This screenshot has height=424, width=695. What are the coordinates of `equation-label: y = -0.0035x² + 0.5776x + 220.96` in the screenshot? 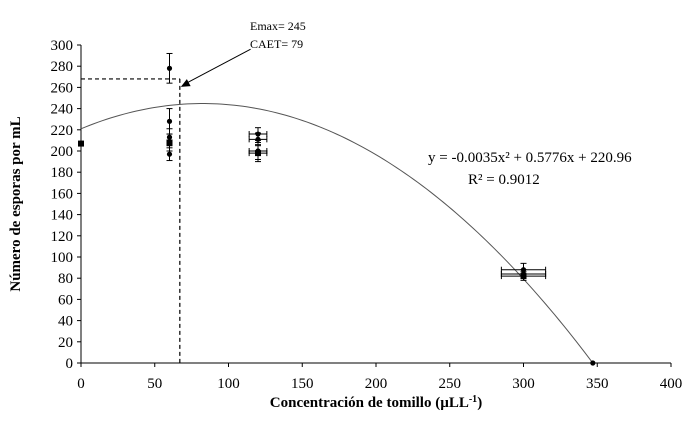 It's located at (530, 158).